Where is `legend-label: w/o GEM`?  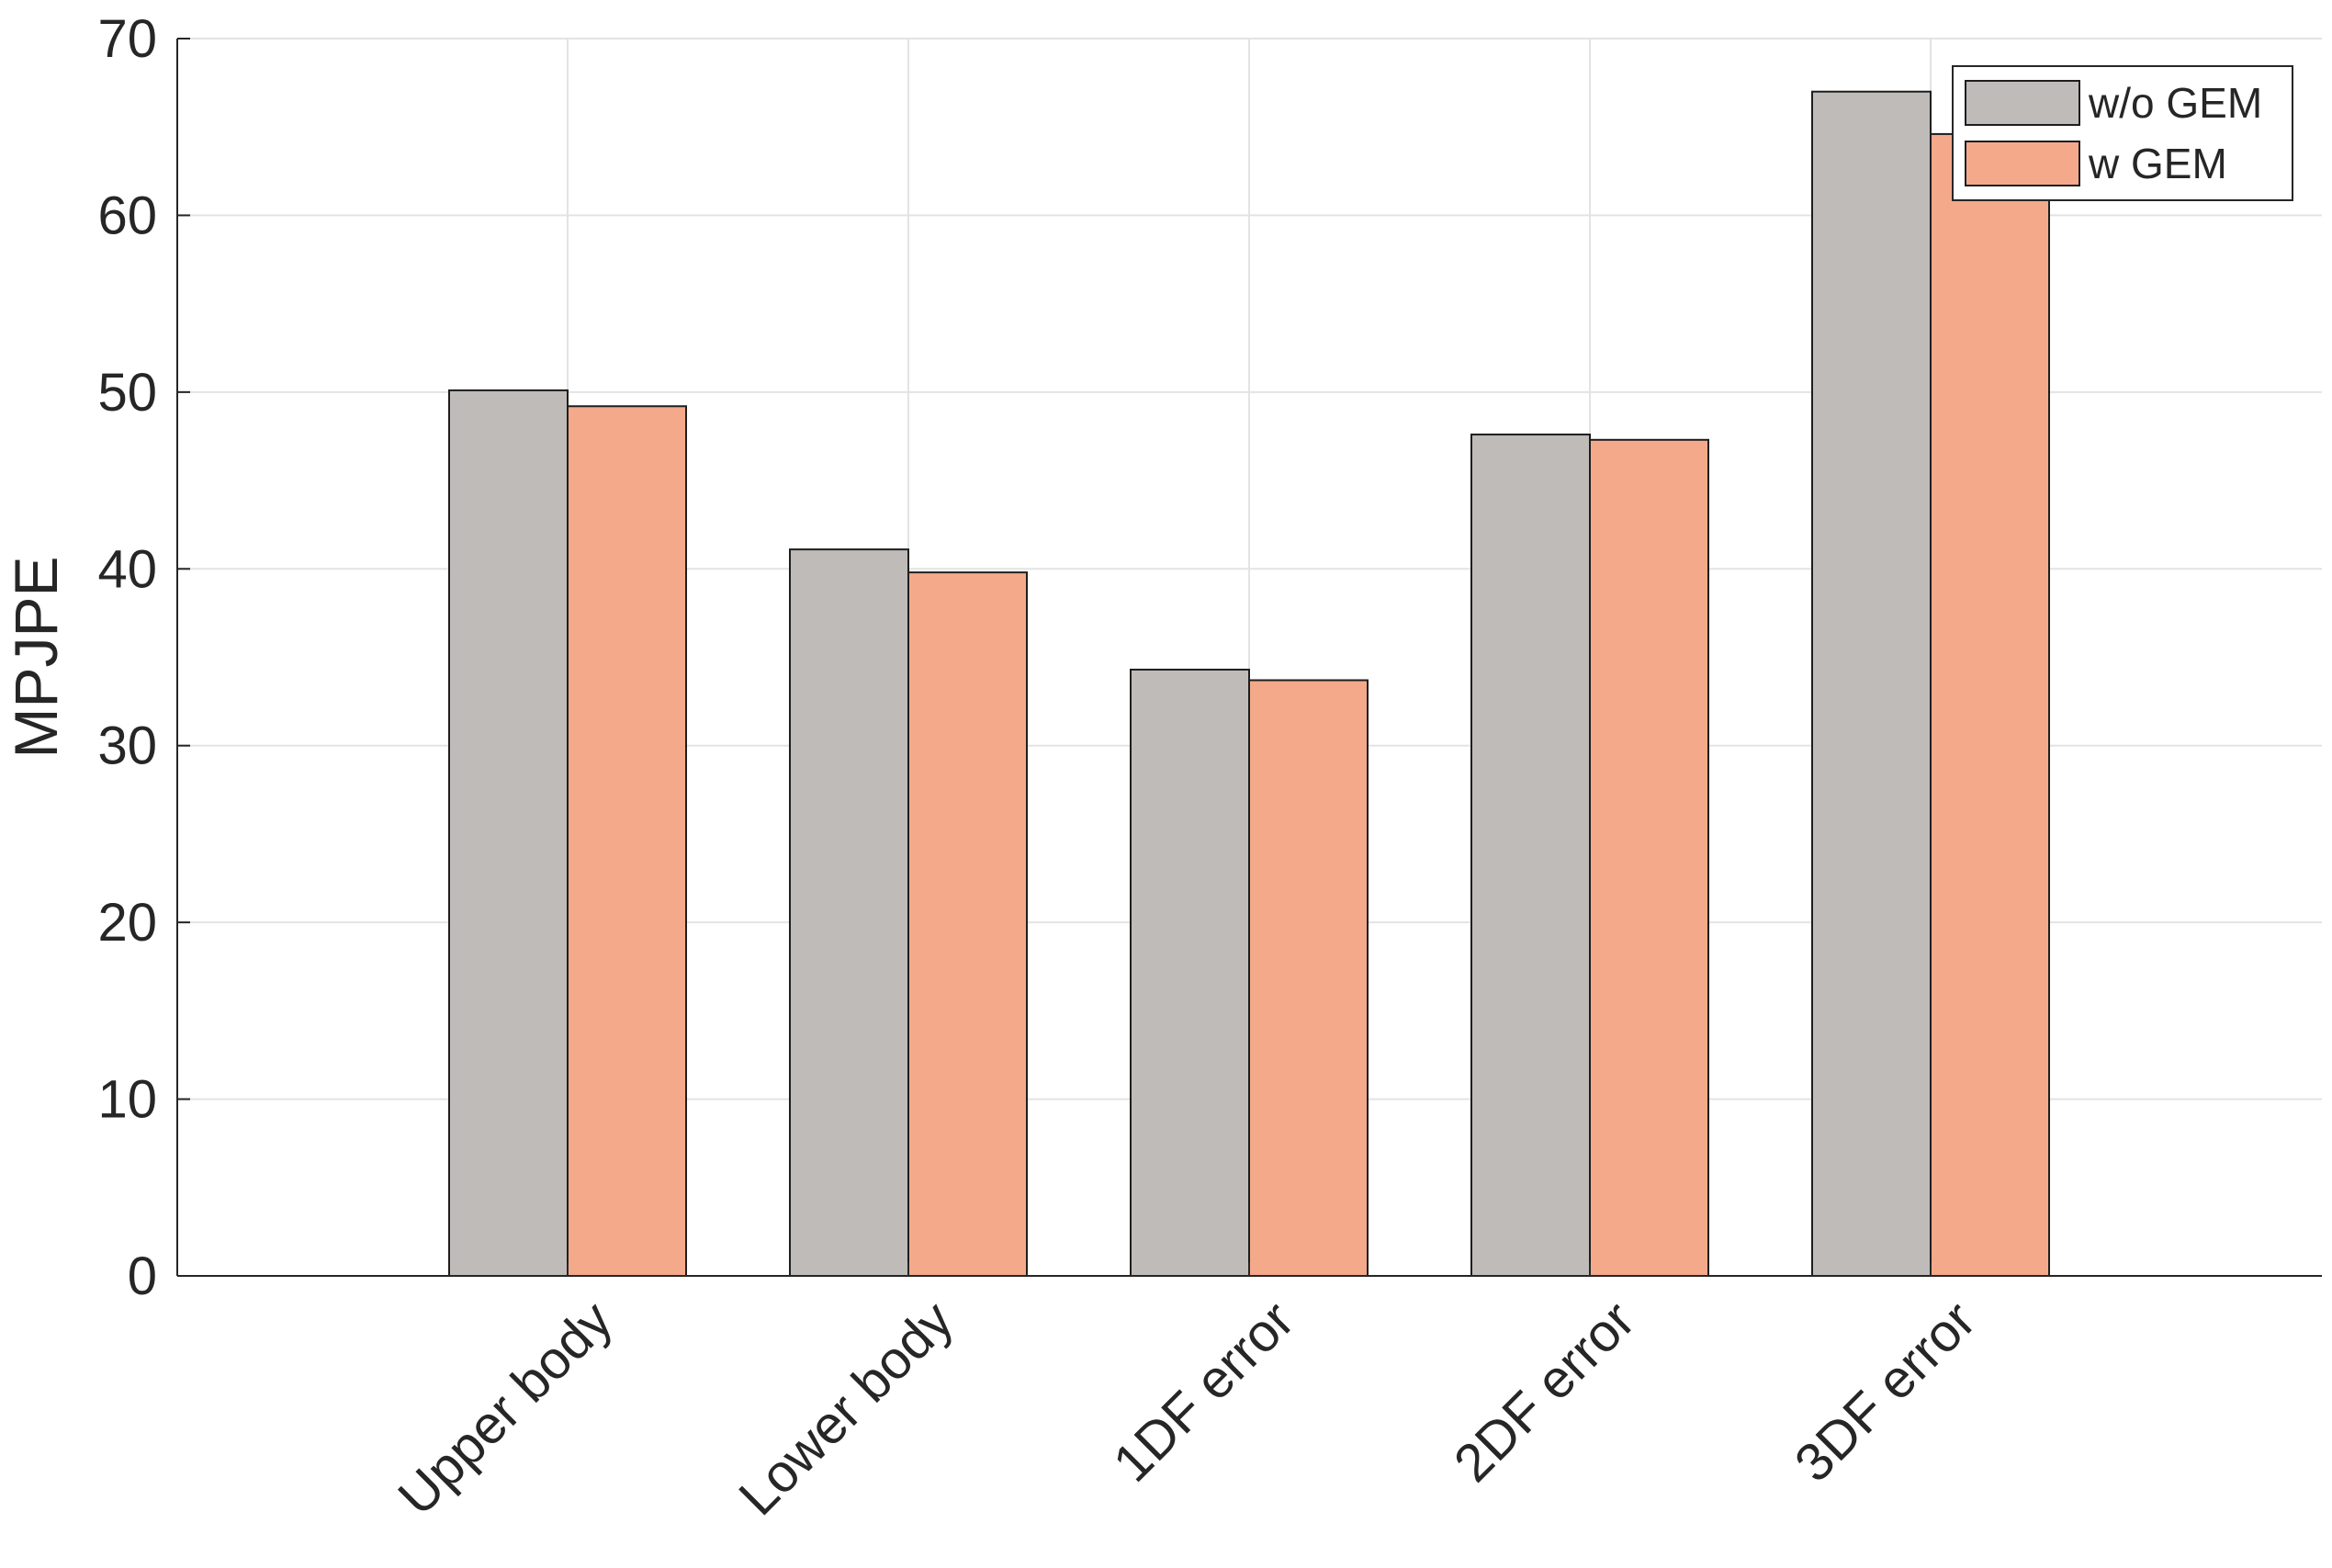
legend-label: w/o GEM is located at coordinates (2175, 103).